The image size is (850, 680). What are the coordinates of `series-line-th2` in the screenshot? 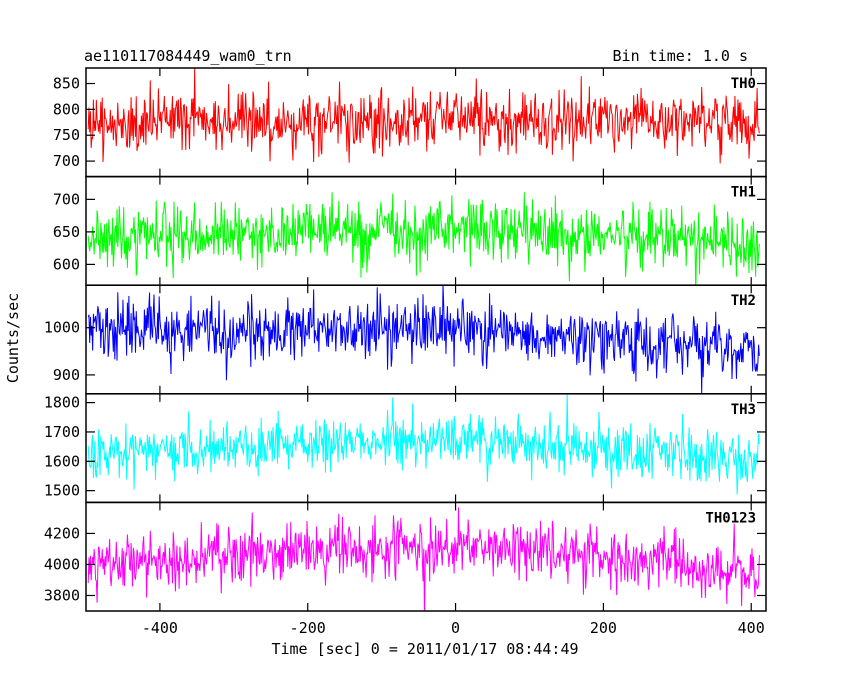 It's located at (423, 339).